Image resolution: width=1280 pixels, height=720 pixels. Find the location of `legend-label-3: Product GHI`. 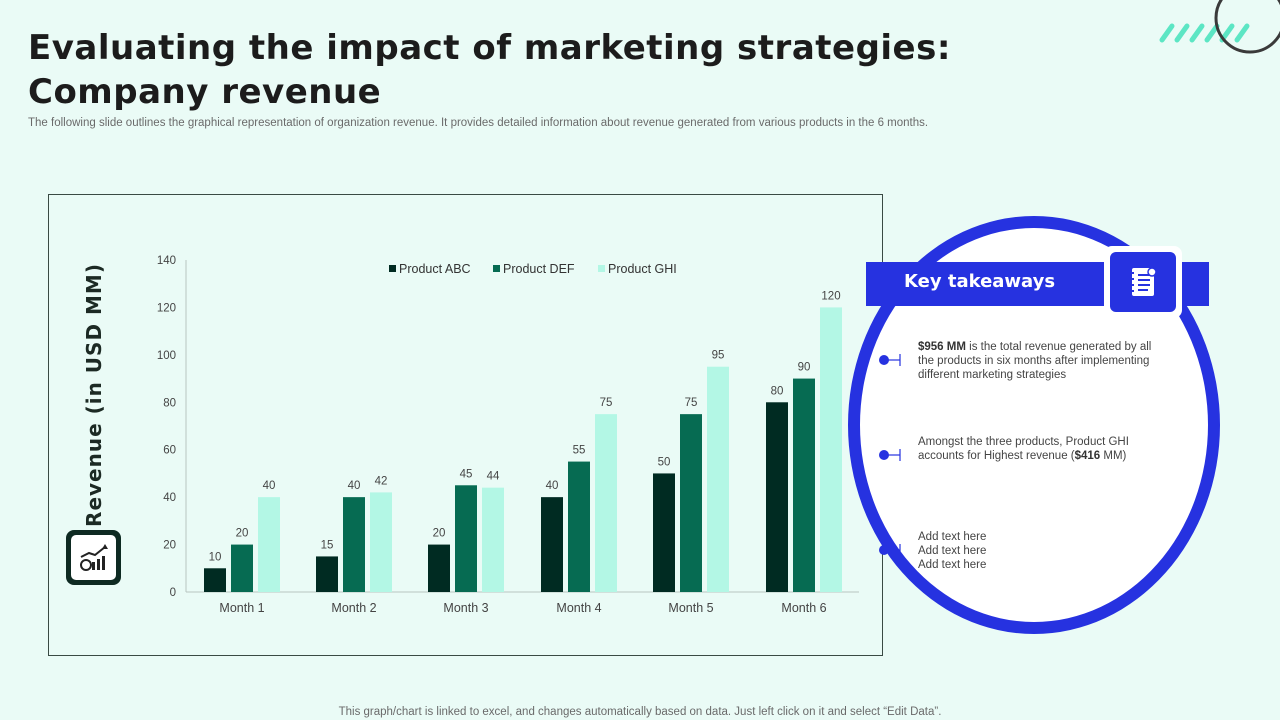

legend-label-3: Product GHI is located at coordinates (642, 269).